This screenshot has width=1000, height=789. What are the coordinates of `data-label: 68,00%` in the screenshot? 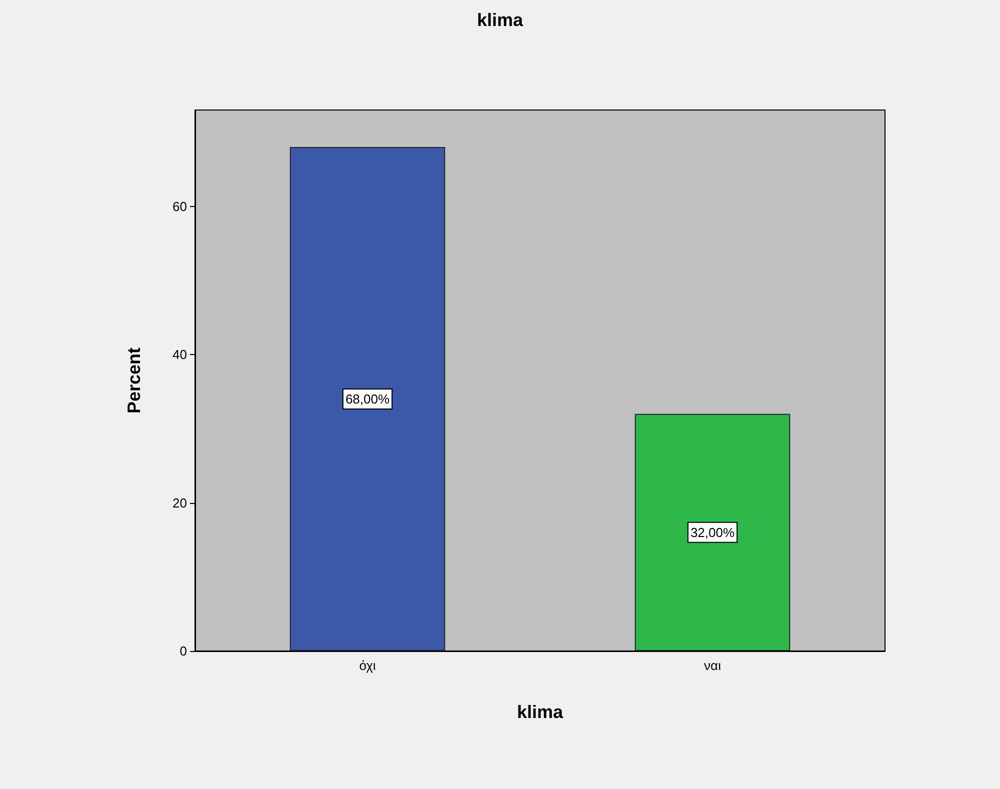 It's located at (367, 399).